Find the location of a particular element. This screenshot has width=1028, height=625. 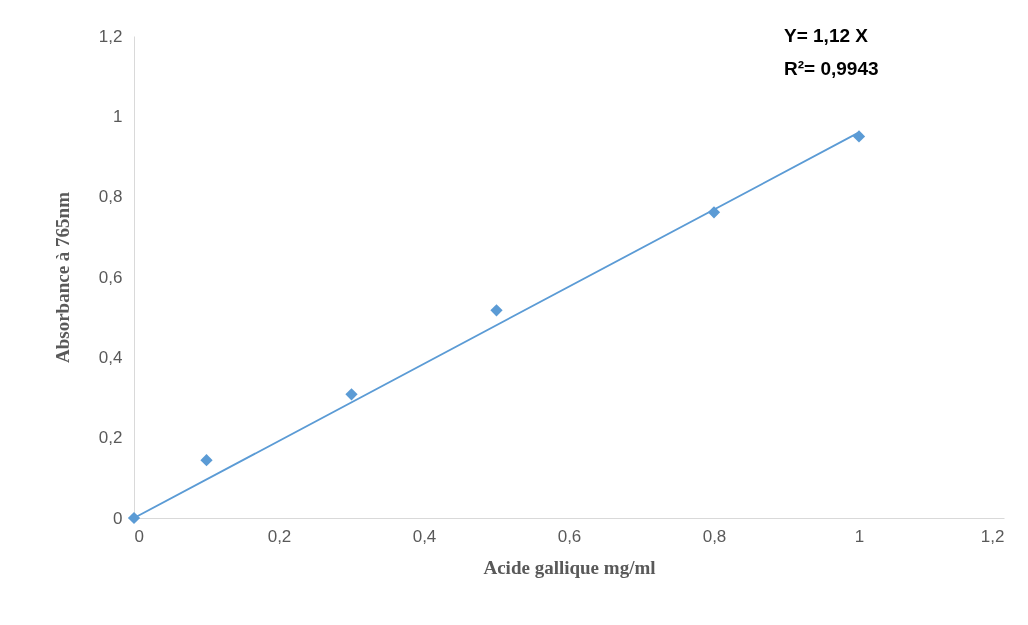

y-tick-label: 1,2 is located at coordinates (110, 36).